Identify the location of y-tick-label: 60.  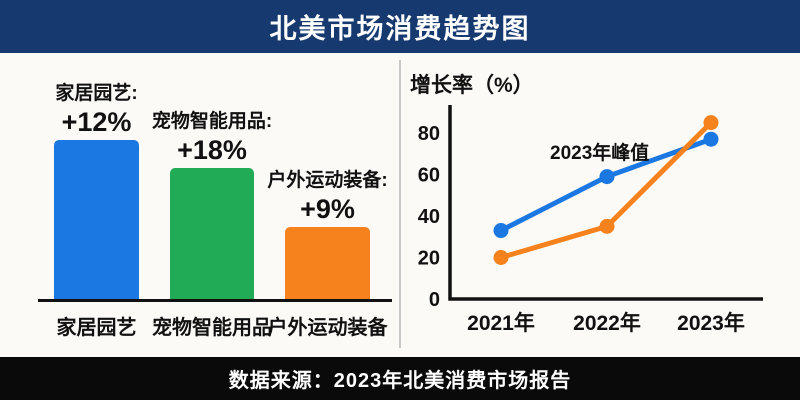
(429, 176).